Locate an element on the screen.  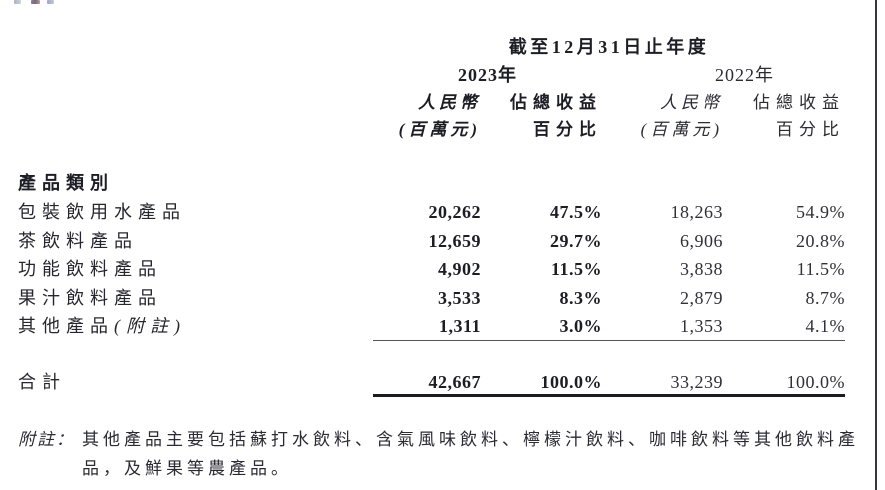
cell-2022-rmb: 6,906 is located at coordinates (701, 240).